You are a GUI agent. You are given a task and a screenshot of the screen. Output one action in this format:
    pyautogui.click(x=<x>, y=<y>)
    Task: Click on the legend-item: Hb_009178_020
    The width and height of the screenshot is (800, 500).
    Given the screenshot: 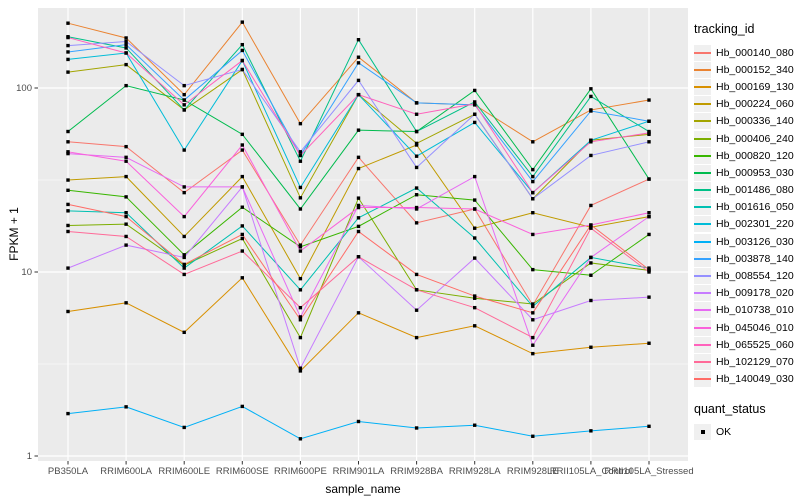 What is the action you would take?
    pyautogui.click(x=747, y=293)
    